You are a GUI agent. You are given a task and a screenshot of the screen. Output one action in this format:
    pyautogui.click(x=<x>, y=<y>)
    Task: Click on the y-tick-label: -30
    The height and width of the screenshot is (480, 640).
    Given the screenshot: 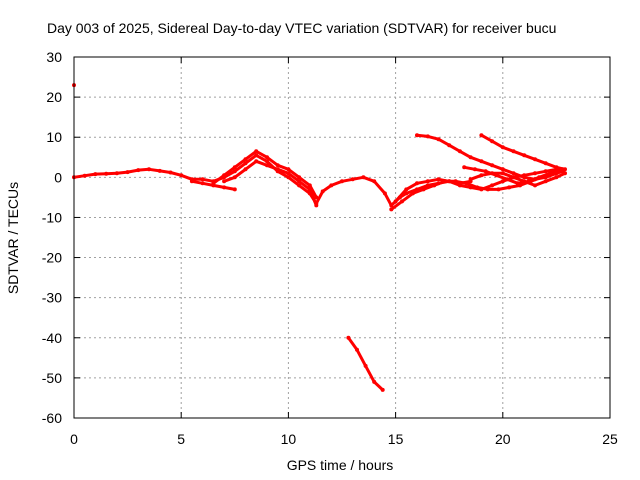 What is the action you would take?
    pyautogui.click(x=52, y=298)
    